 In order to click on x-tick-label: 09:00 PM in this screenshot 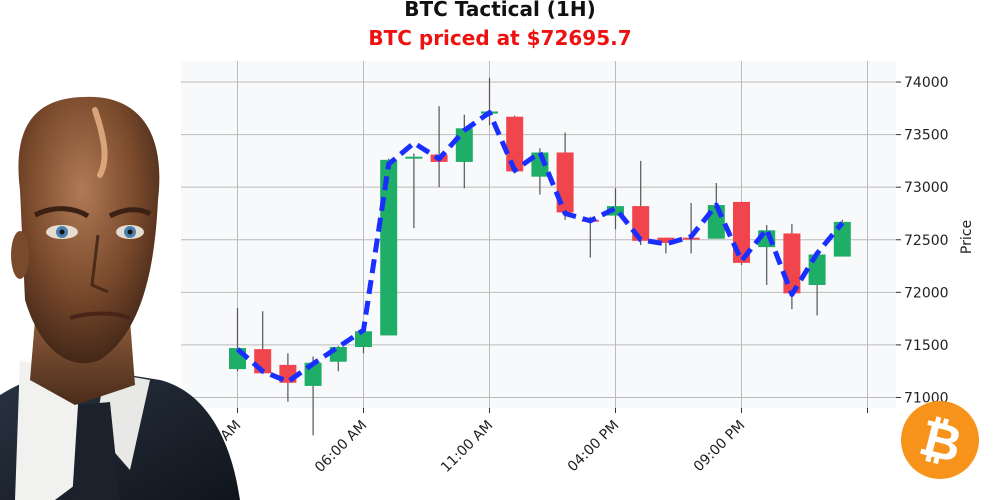, I will do `click(720, 447)`.